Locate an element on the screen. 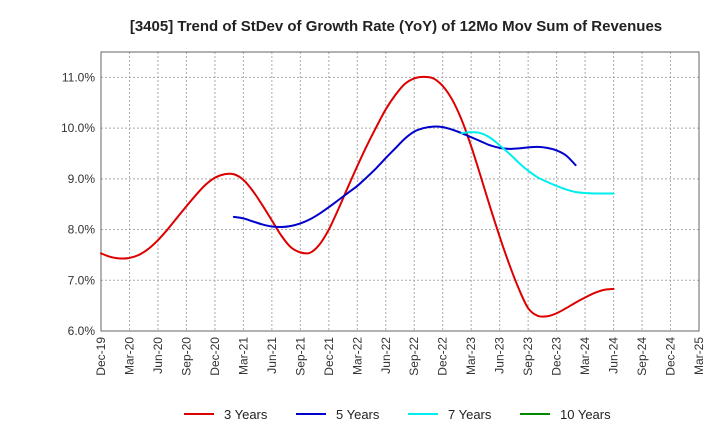 The width and height of the screenshot is (720, 440). y-tick-label: 10.0% is located at coordinates (78, 128).